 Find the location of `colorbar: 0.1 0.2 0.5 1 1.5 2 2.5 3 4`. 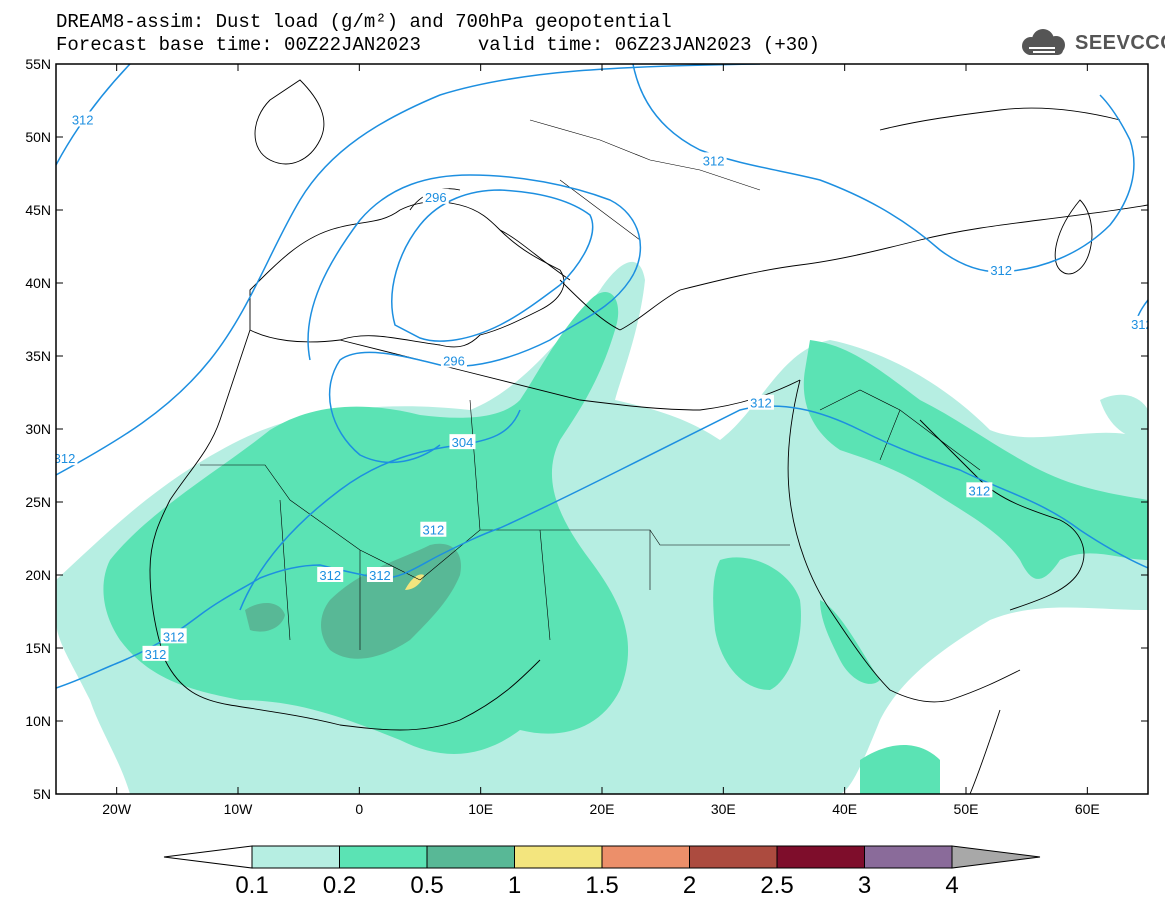

colorbar: 0.1 0.2 0.5 1 1.5 2 2.5 3 4 is located at coordinates (602, 872).